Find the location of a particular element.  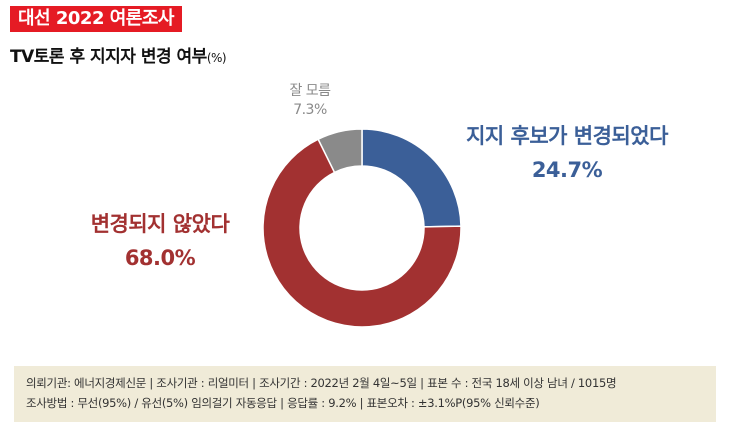

label-changed-name: 지지 후보가 변경되었다 is located at coordinates (567, 136).